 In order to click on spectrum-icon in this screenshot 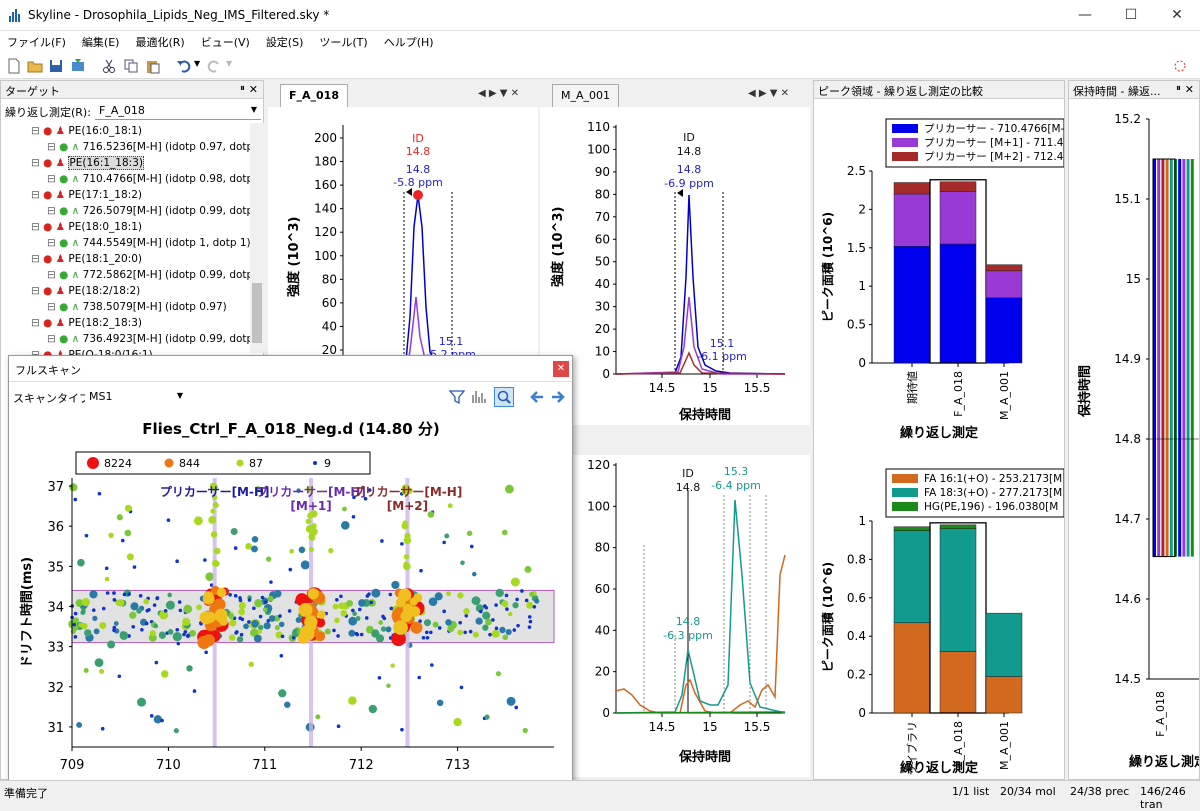, I will do `click(479, 397)`.